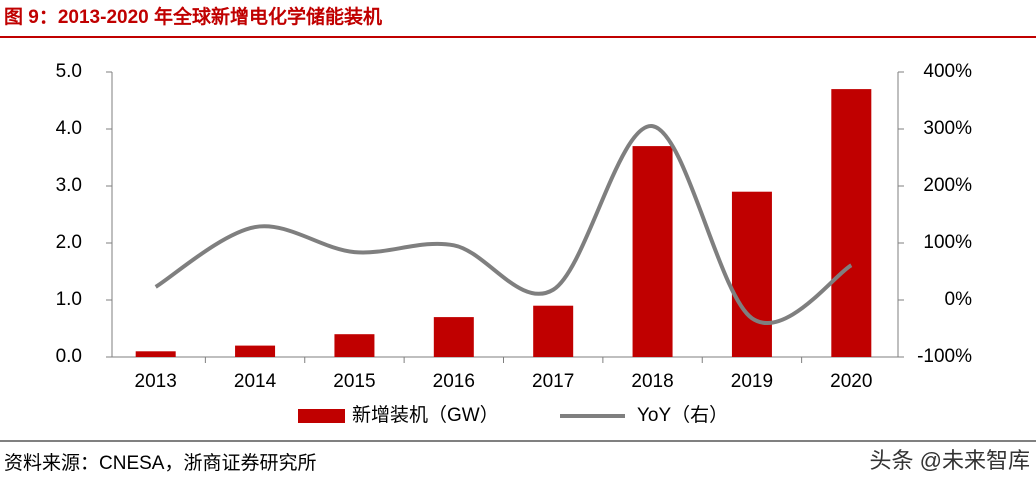  I want to click on y-tick-label: 3.0, so click(69, 185).